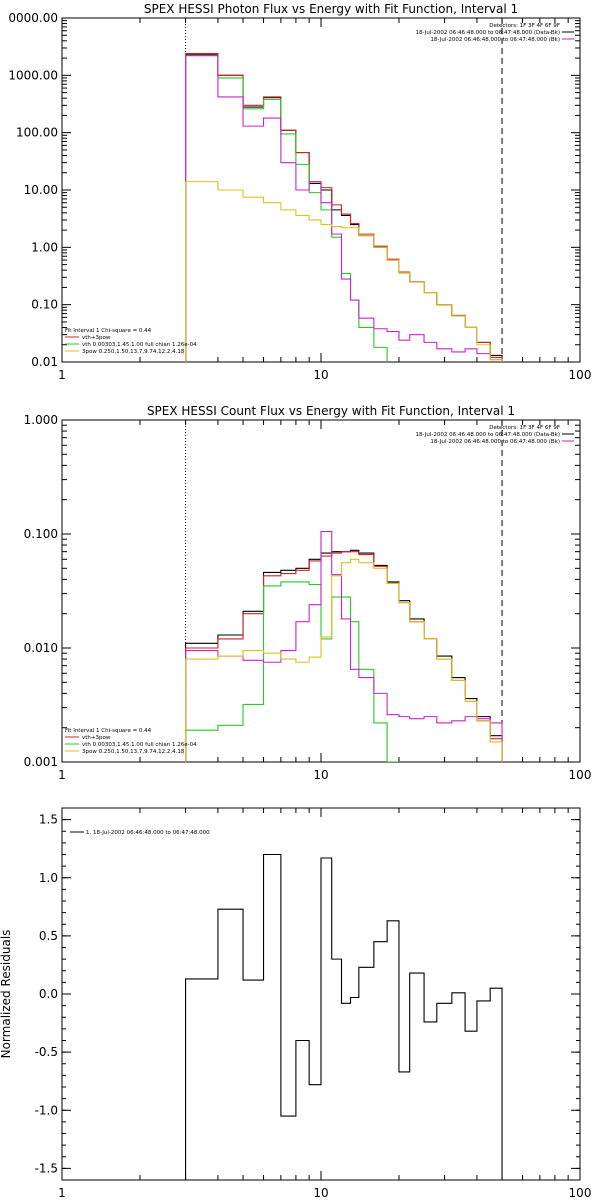 This screenshot has height=1200, width=600. What do you see at coordinates (48, 994) in the screenshot?
I see `y-tick-label: 0.0` at bounding box center [48, 994].